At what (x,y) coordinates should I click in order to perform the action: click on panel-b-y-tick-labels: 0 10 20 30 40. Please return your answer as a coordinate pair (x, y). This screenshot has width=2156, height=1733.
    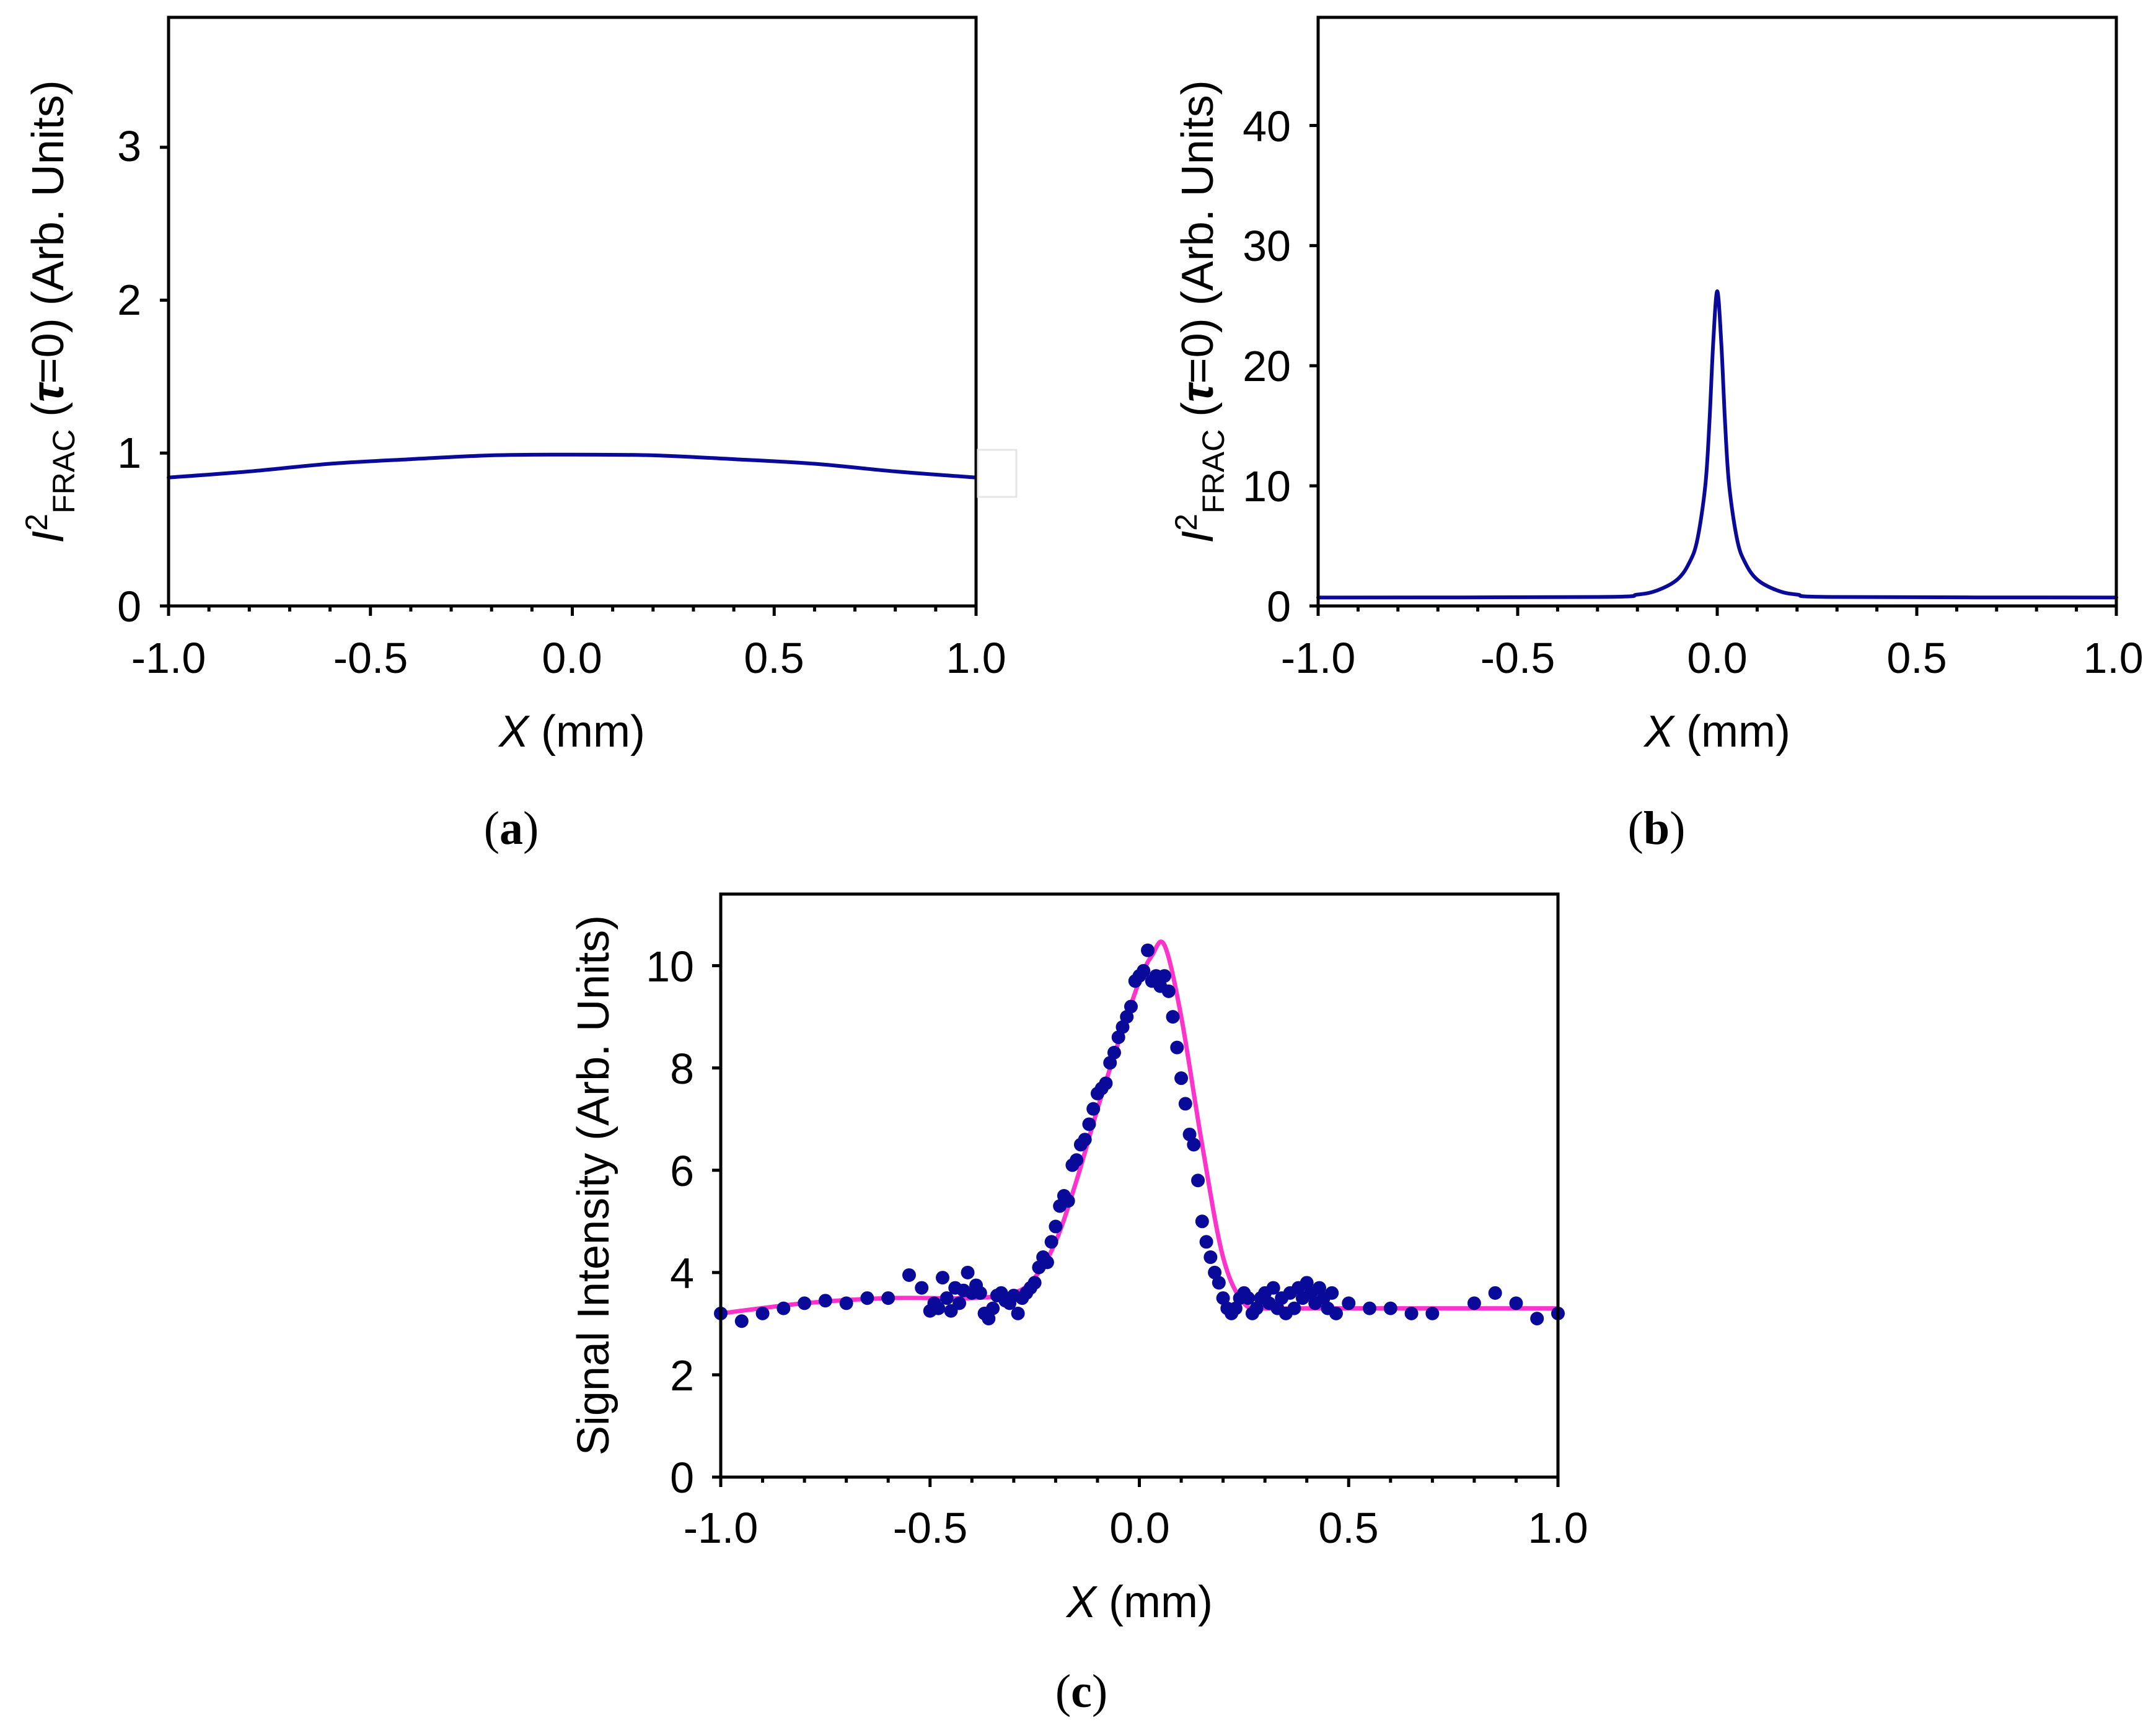
    Looking at the image, I should click on (1267, 367).